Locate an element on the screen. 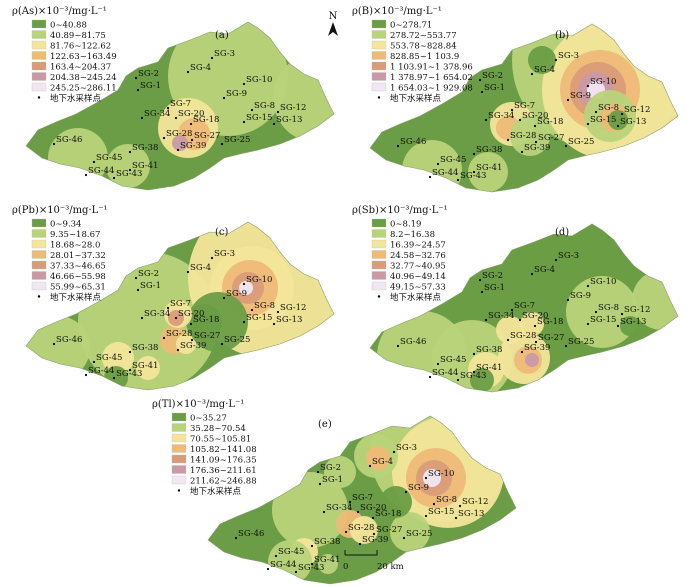 The width and height of the screenshot is (700, 587). panel-d-zone is located at coordinates (510, 330).